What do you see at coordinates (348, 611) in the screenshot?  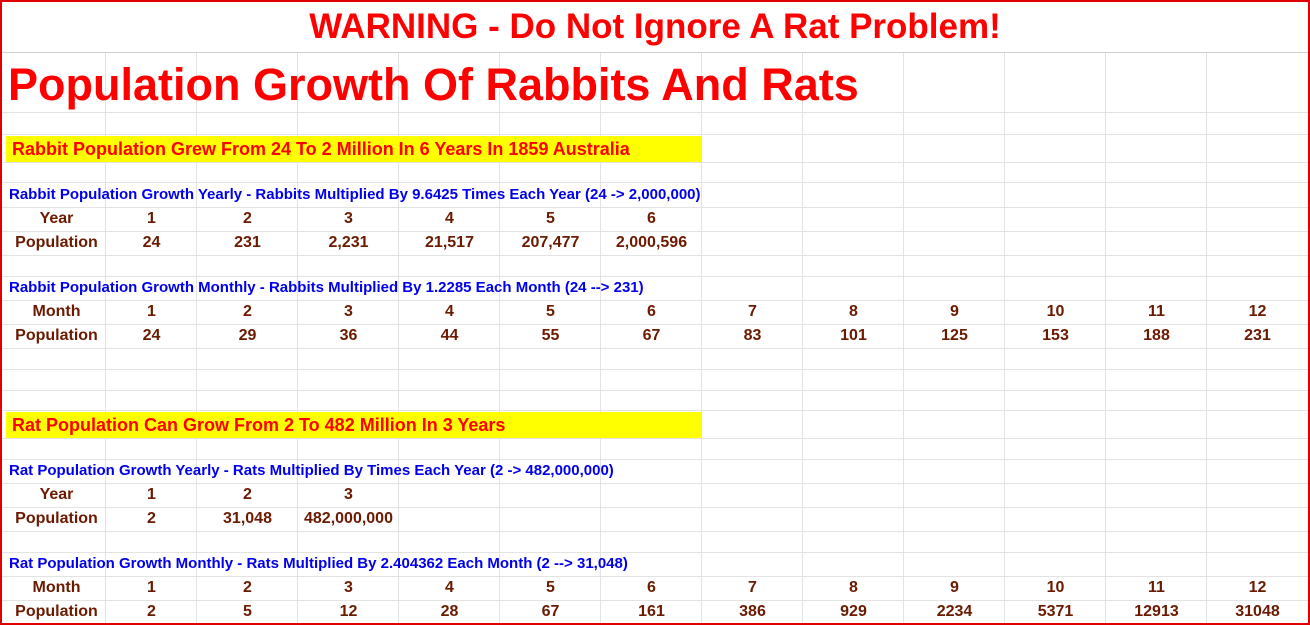 I see `value-cell: 12` at bounding box center [348, 611].